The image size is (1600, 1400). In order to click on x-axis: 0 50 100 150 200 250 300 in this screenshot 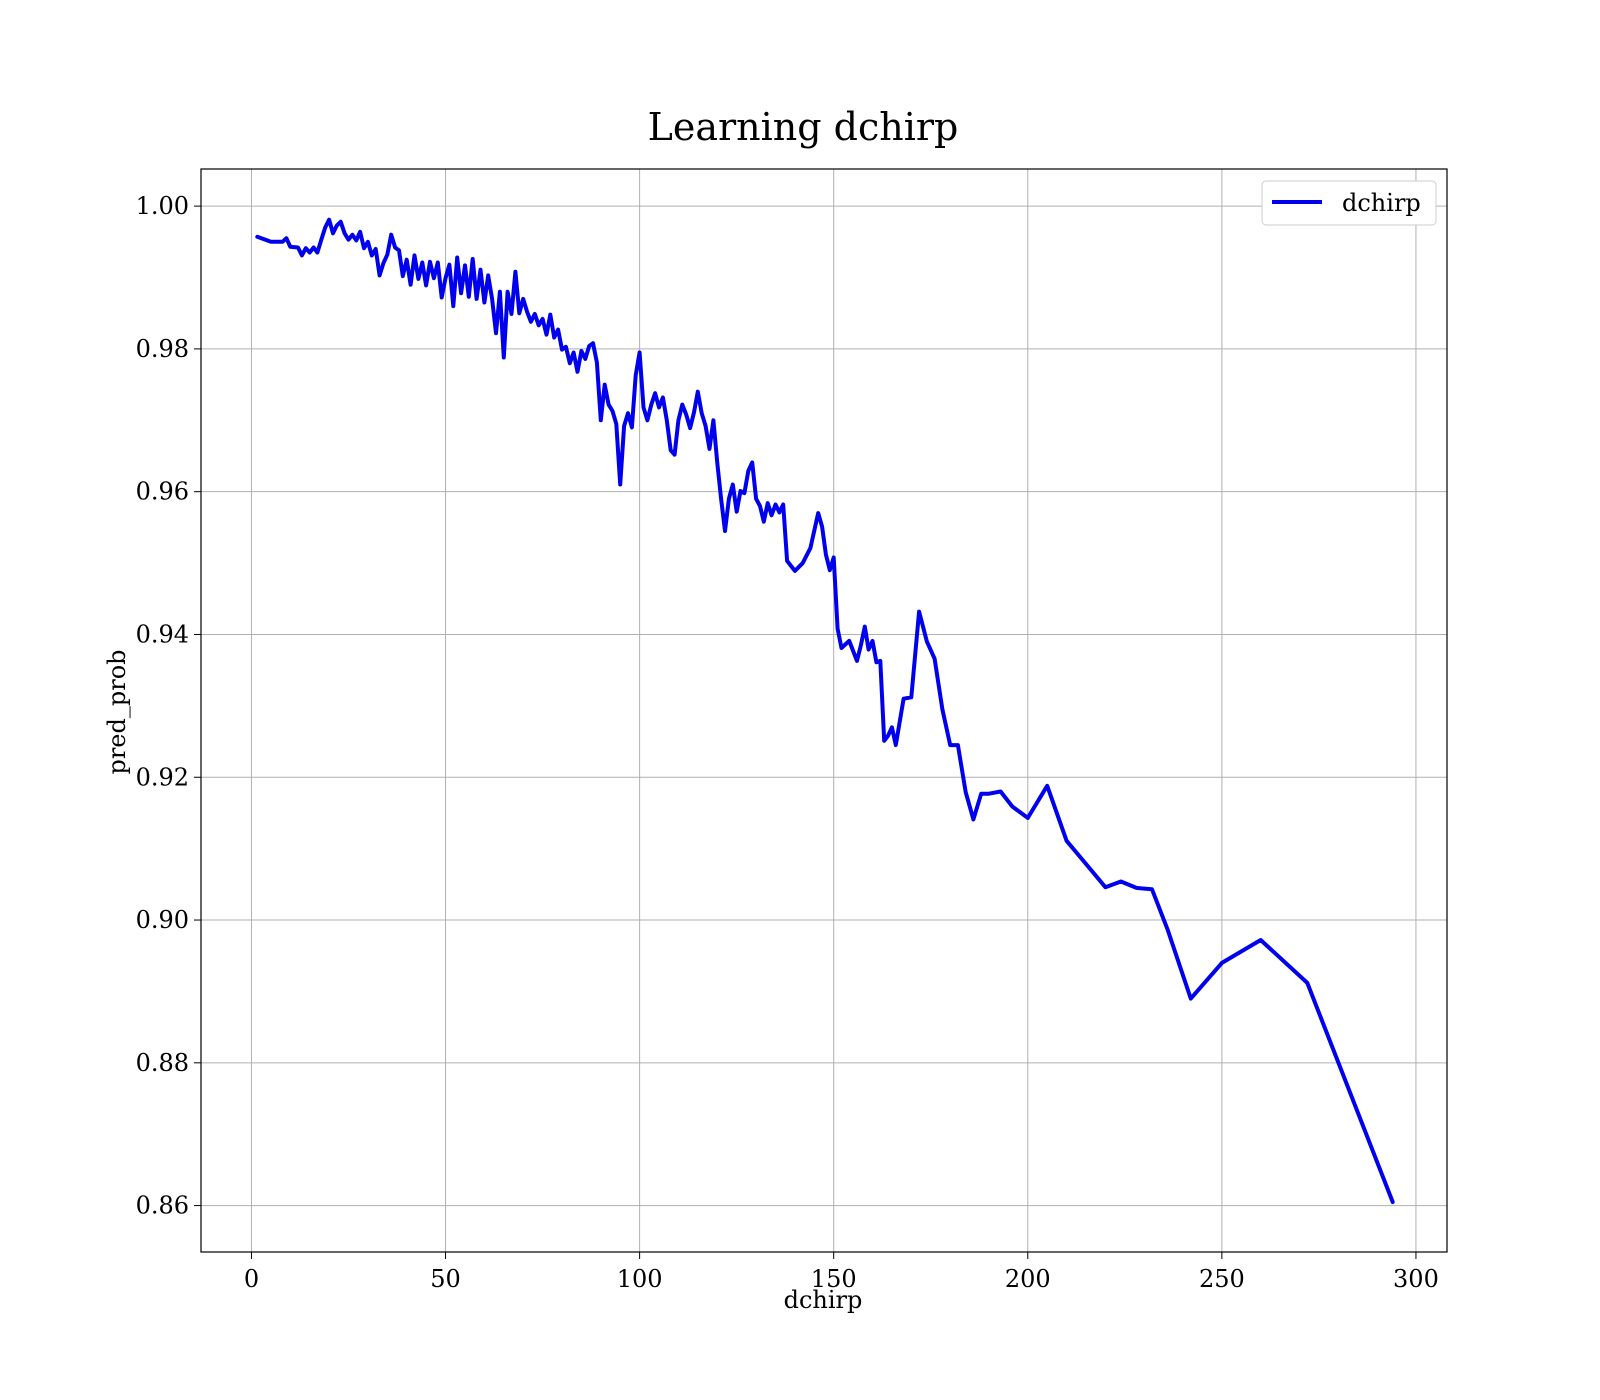, I will do `click(841, 1272)`.